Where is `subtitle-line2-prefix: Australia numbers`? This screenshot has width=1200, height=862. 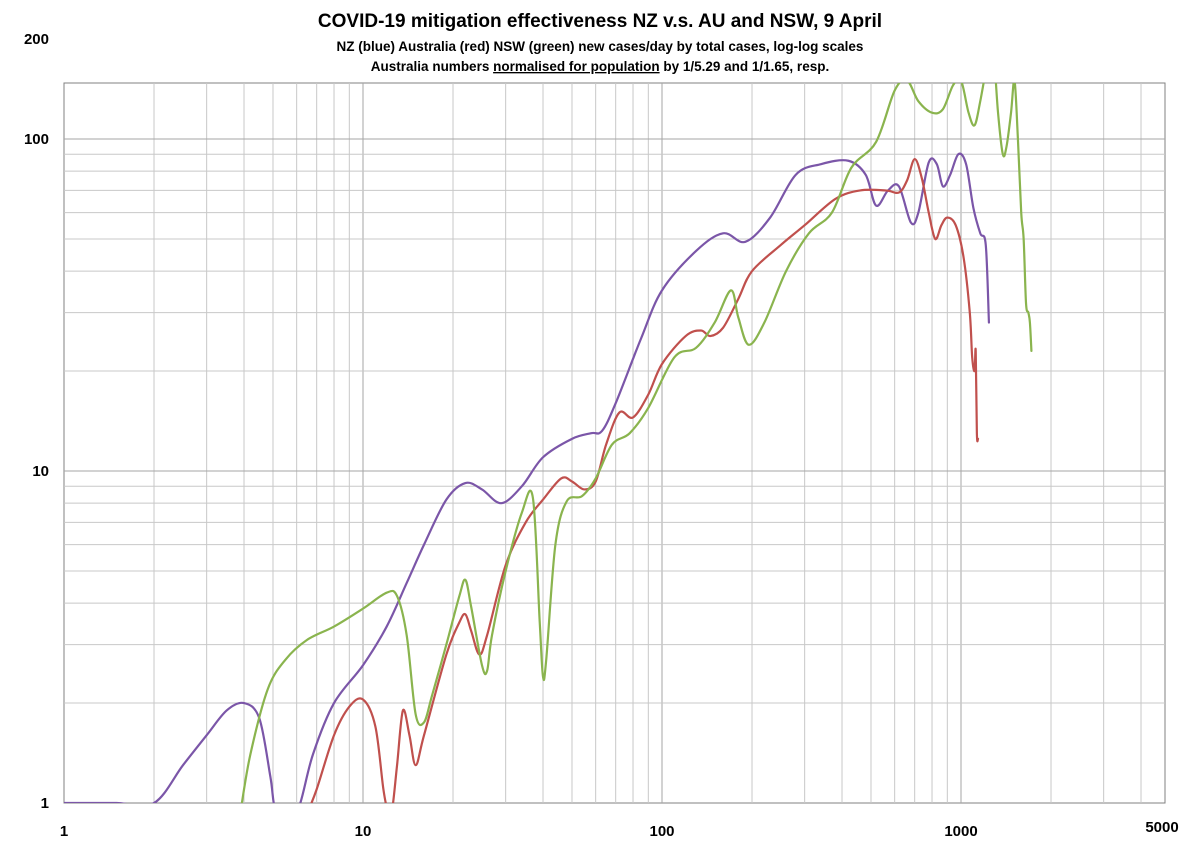 subtitle-line2-prefix: Australia numbers is located at coordinates (432, 66).